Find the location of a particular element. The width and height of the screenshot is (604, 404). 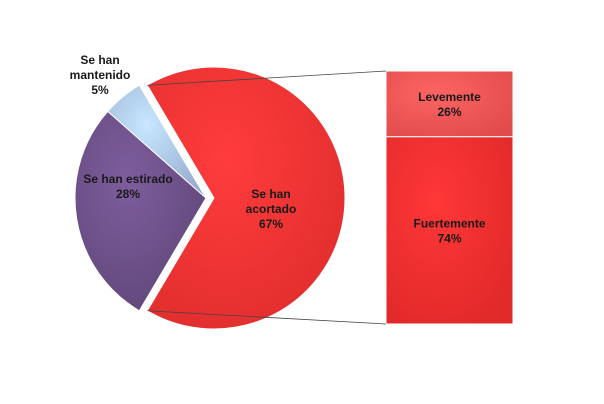

pie-category-label: Se han estirado is located at coordinates (127, 179).